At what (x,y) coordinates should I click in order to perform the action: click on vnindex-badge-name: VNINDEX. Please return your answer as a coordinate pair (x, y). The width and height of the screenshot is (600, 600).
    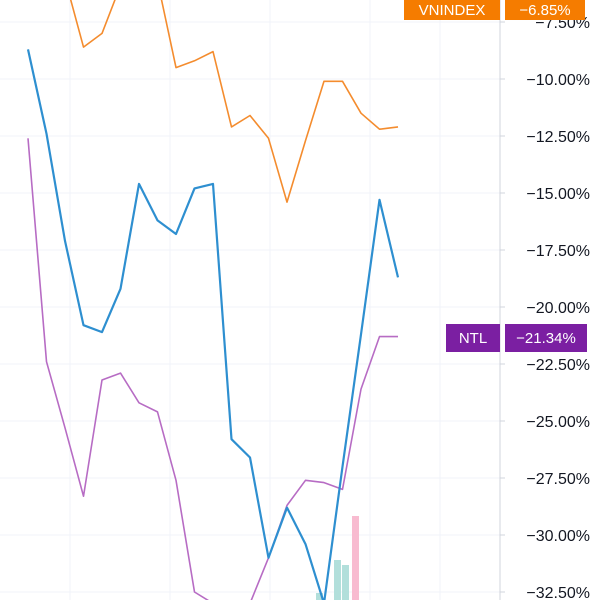
    Looking at the image, I should click on (452, 10).